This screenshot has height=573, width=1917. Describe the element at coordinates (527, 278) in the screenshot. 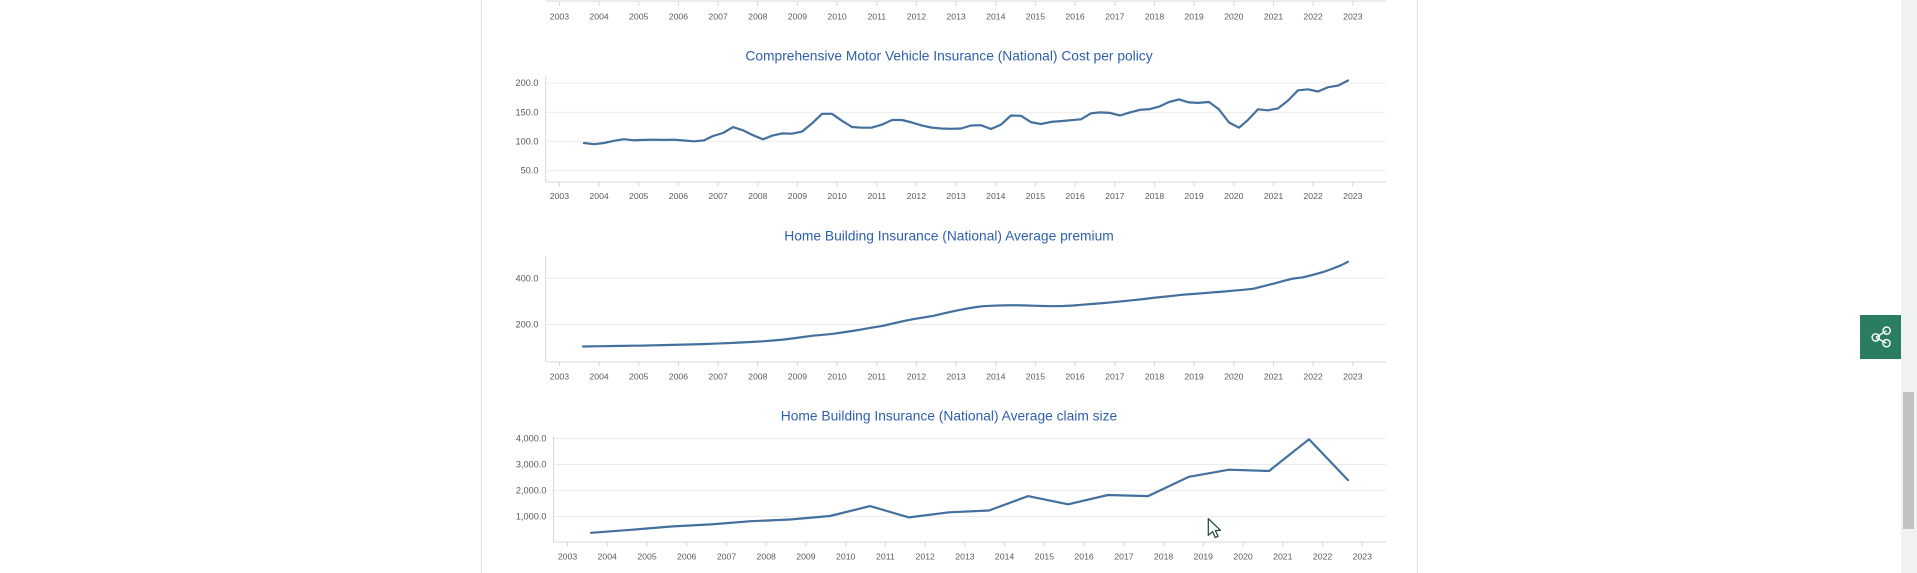

I see `svg-text: 400.0` at that location.